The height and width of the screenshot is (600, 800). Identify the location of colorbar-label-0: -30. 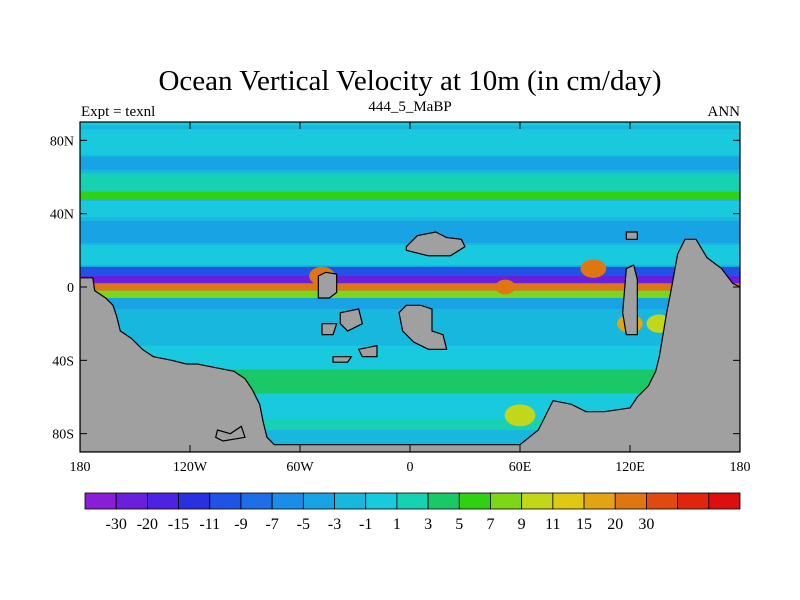
(116, 524).